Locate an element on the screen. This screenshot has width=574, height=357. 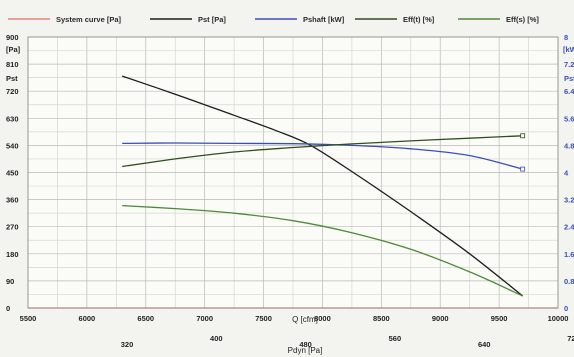
x-tick-label: 7000 is located at coordinates (204, 318).